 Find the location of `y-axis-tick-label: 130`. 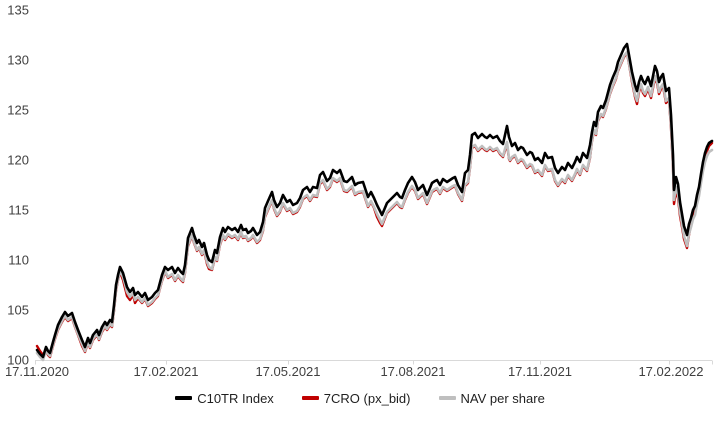

y-axis-tick-label: 130 is located at coordinates (18, 60).